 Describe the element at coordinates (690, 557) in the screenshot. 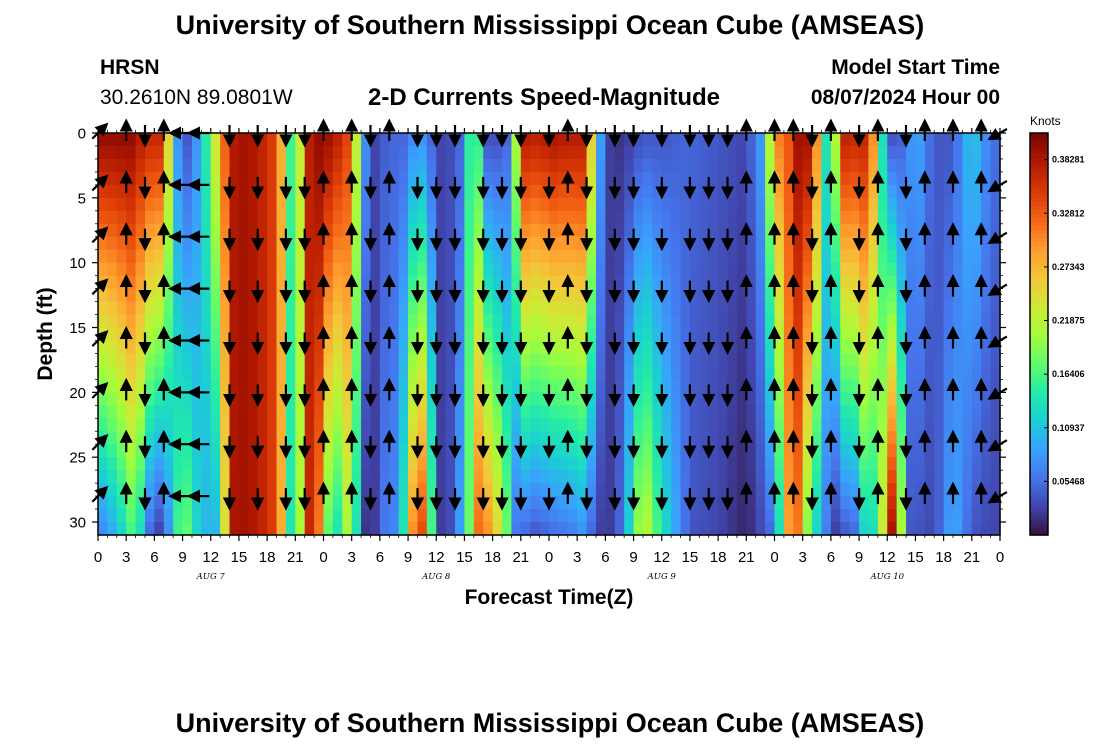

I see `x-tick-label: 15` at that location.